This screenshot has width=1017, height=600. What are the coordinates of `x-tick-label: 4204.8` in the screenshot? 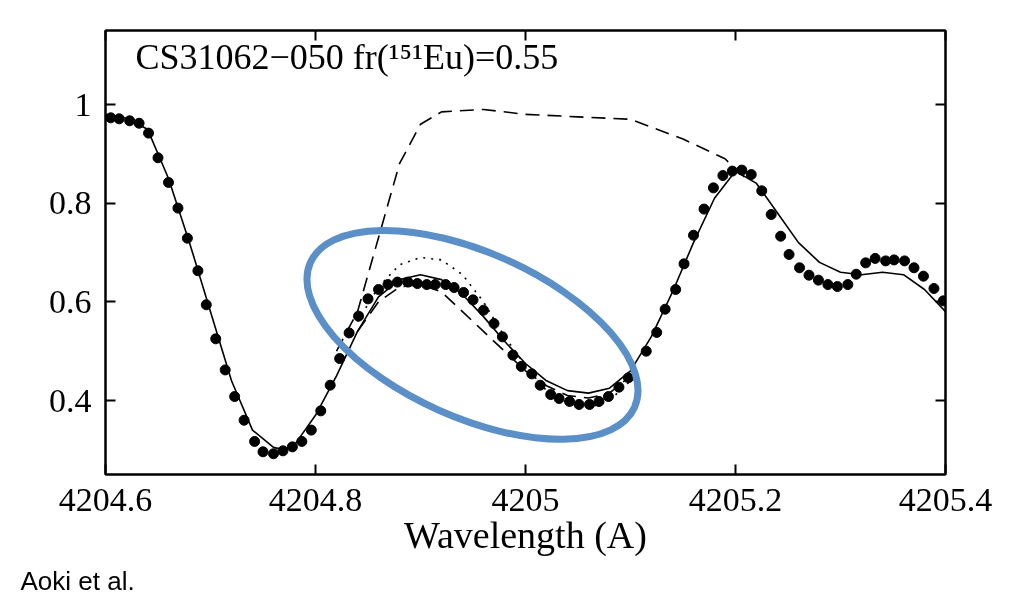 It's located at (315, 499).